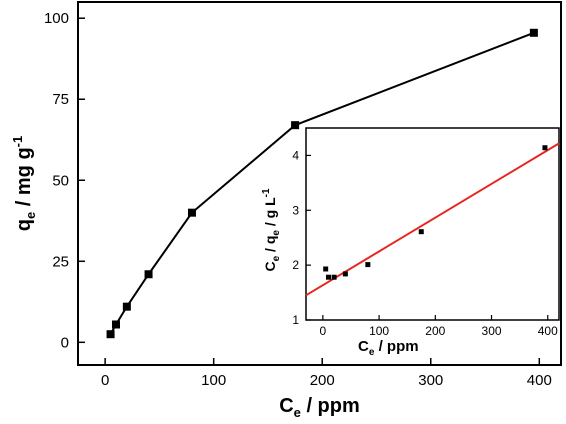  I want to click on inset-x-tick-label: 300, so click(492, 331).